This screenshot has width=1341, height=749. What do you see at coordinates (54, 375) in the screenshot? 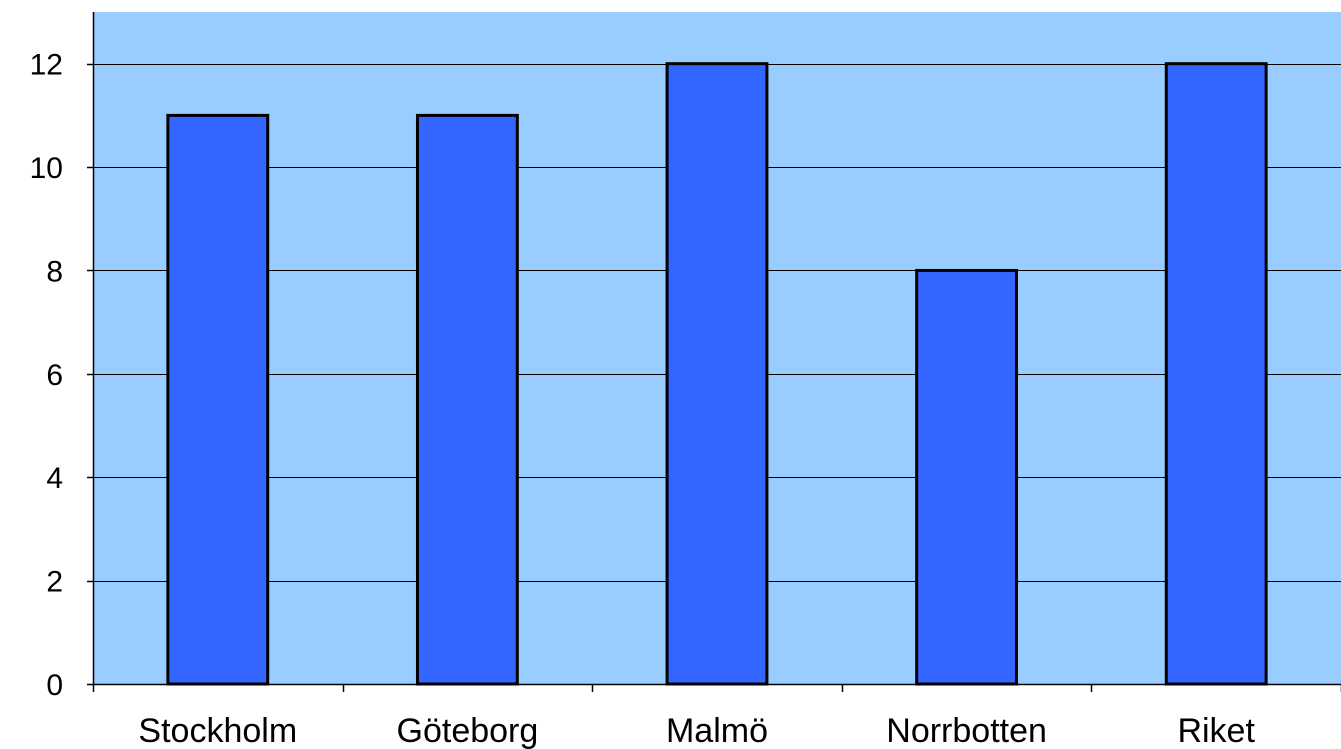
I see `y-tick-label-6: 6` at bounding box center [54, 375].